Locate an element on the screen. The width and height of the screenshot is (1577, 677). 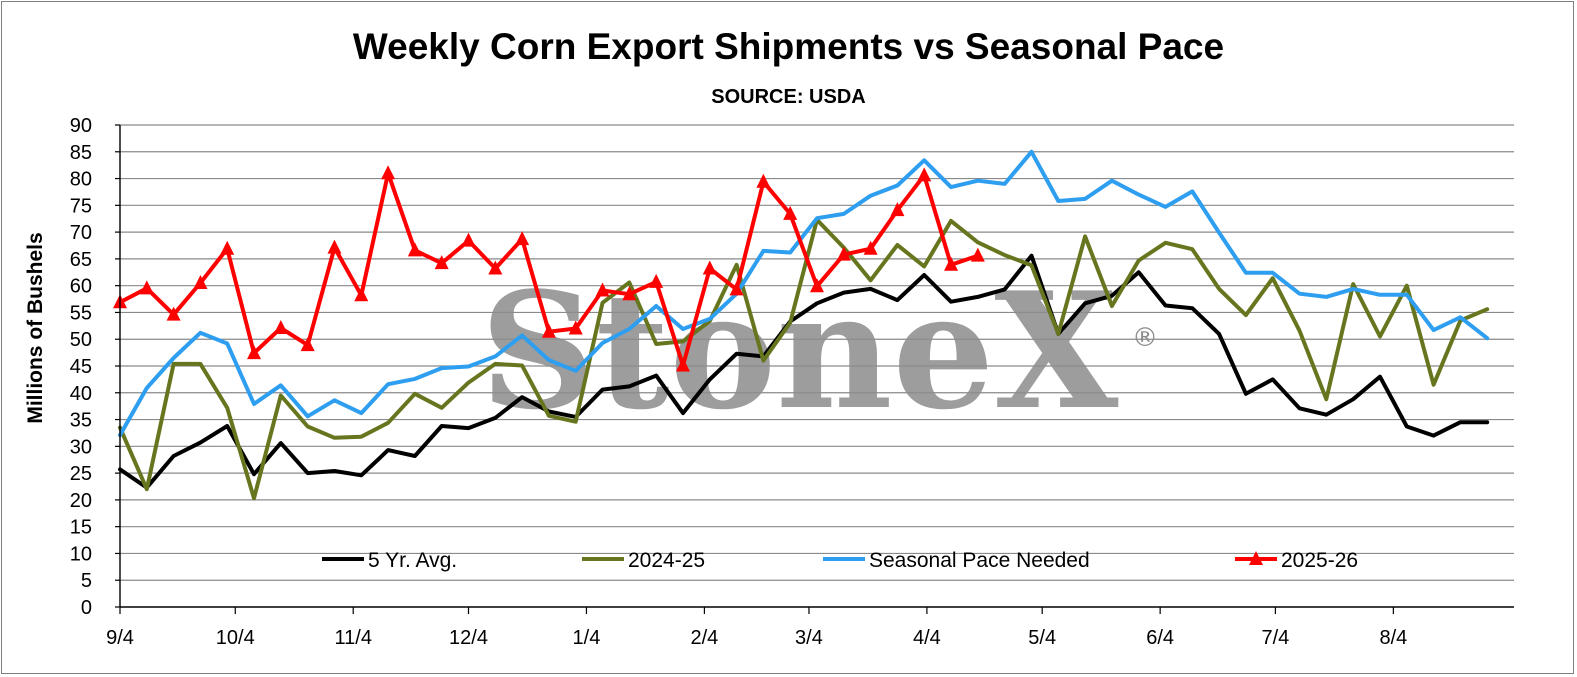
chart-subtitle: SOURCE: USDA is located at coordinates (788, 97).